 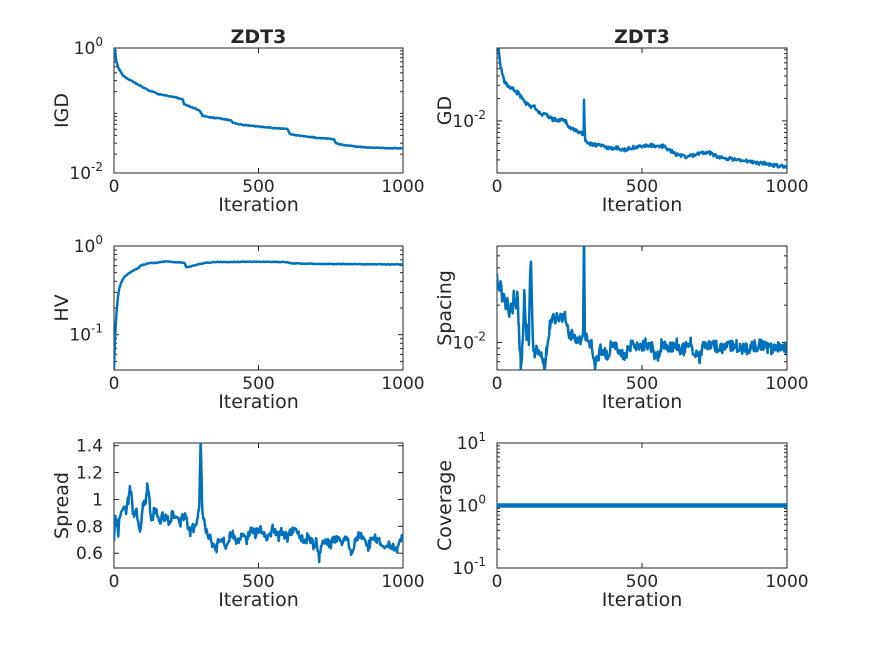 What do you see at coordinates (89, 474) in the screenshot?
I see `y-tick-label: 1.2` at bounding box center [89, 474].